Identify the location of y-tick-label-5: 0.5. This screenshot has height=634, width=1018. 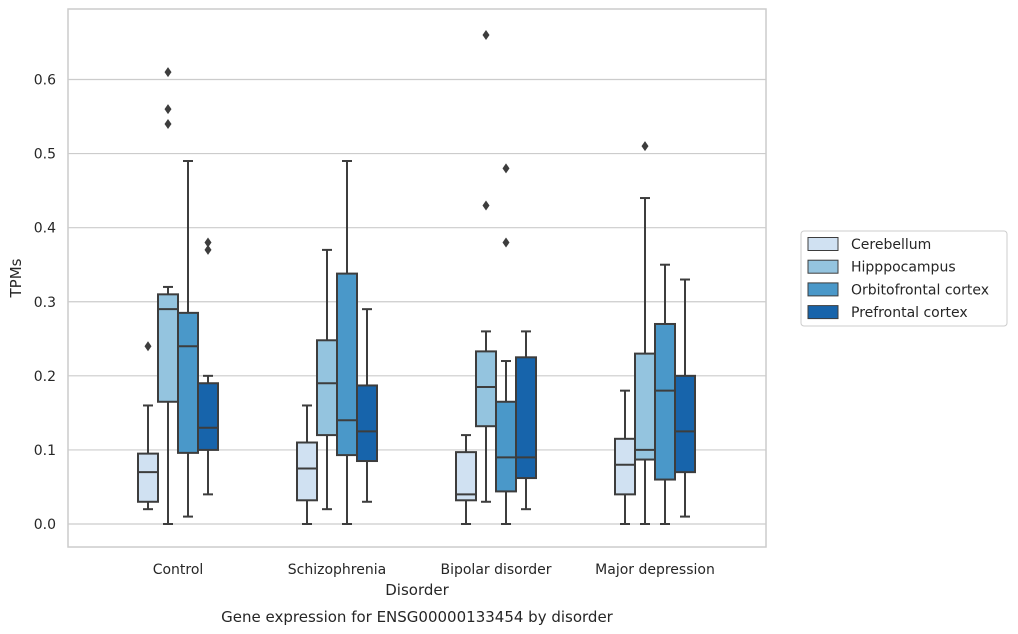
(45, 155).